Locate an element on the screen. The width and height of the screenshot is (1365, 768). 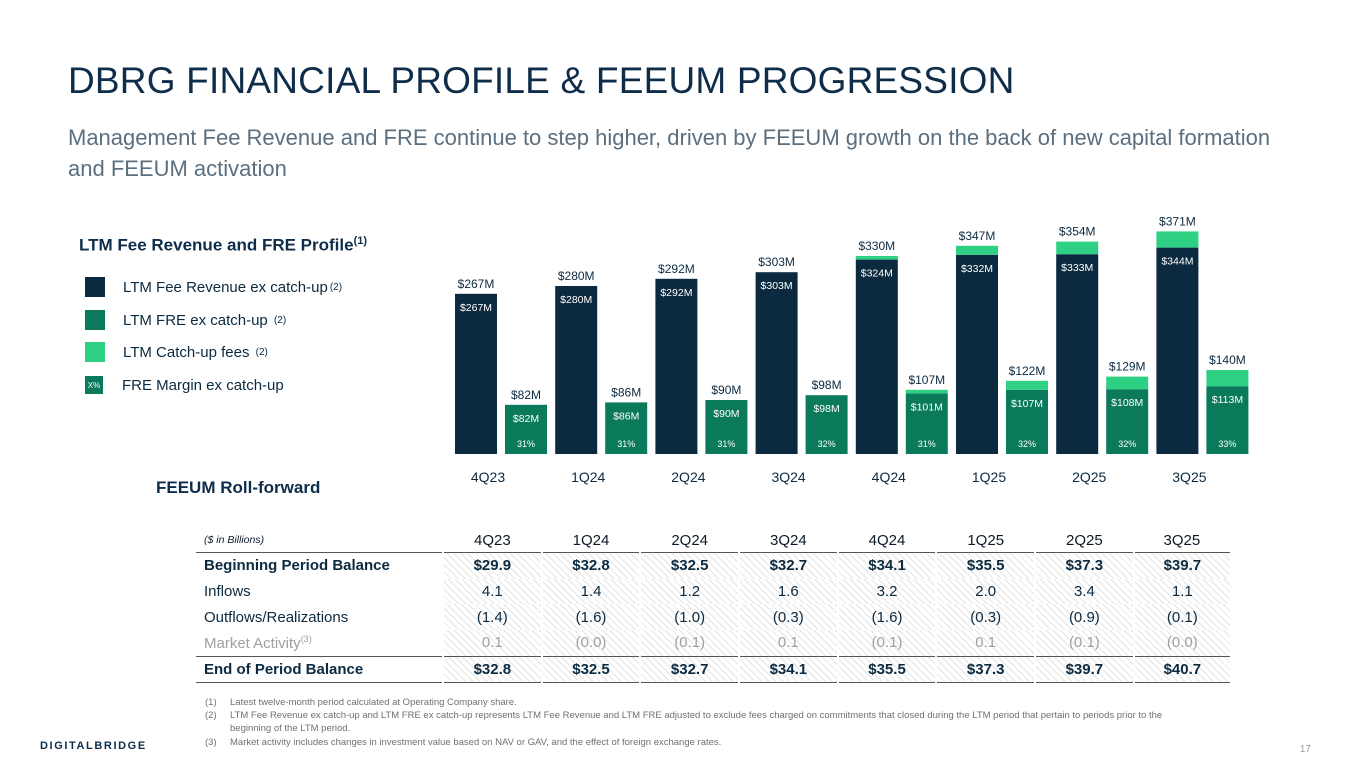
fre-ex-label: $101M is located at coordinates (927, 407).